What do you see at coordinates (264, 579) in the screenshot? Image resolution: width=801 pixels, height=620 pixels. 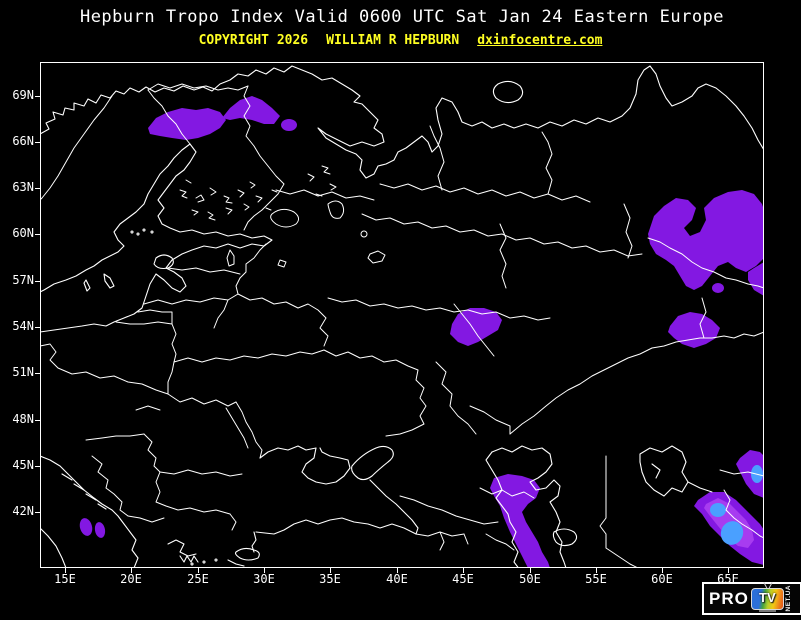 I see `lon-label-30E: 30E` at bounding box center [264, 579].